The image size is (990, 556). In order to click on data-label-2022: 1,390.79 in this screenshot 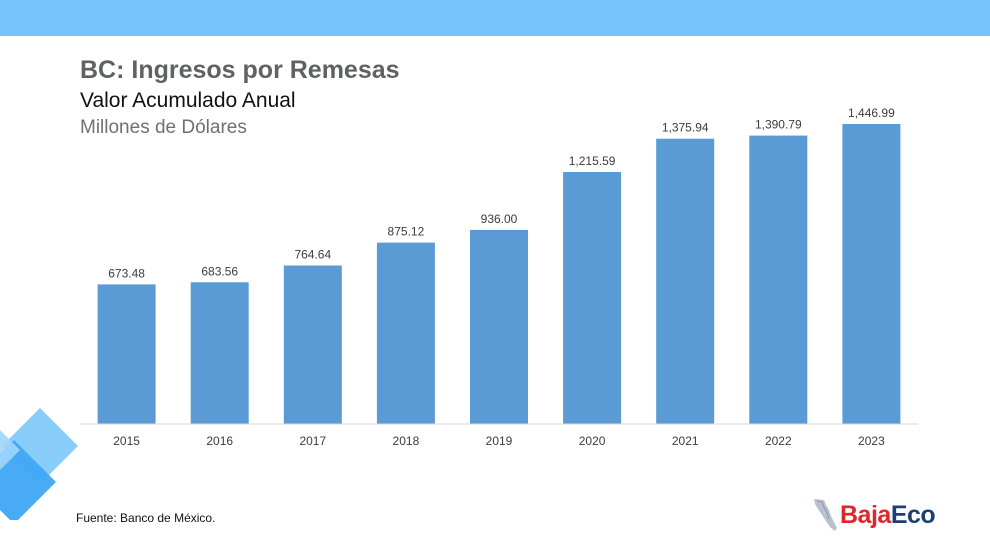, I will do `click(778, 125)`.